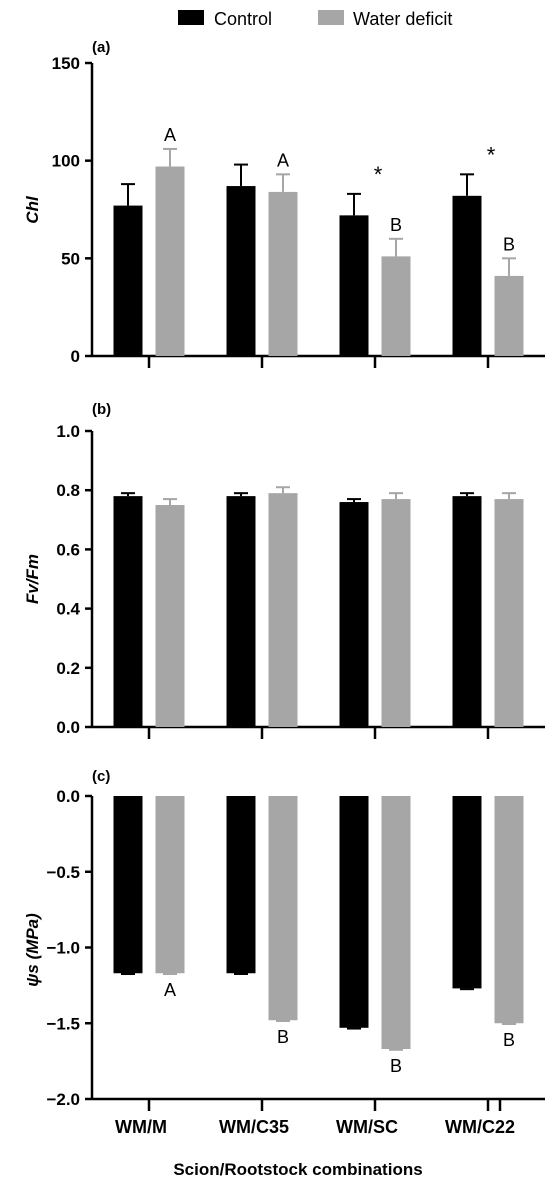 This screenshot has height=1192, width=550. Describe the element at coordinates (509, 315) in the screenshot. I see `bar-0-s1-c3` at that location.